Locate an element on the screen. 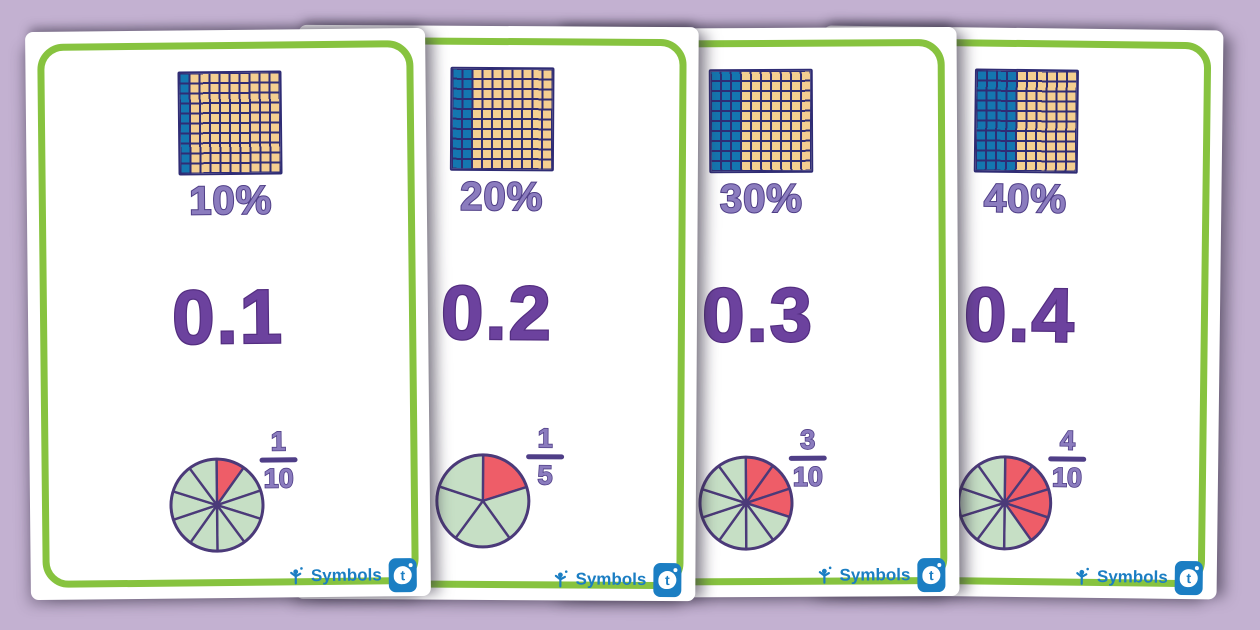 The height and width of the screenshot is (630, 1260). decimal-label: 0.1 is located at coordinates (228, 317).